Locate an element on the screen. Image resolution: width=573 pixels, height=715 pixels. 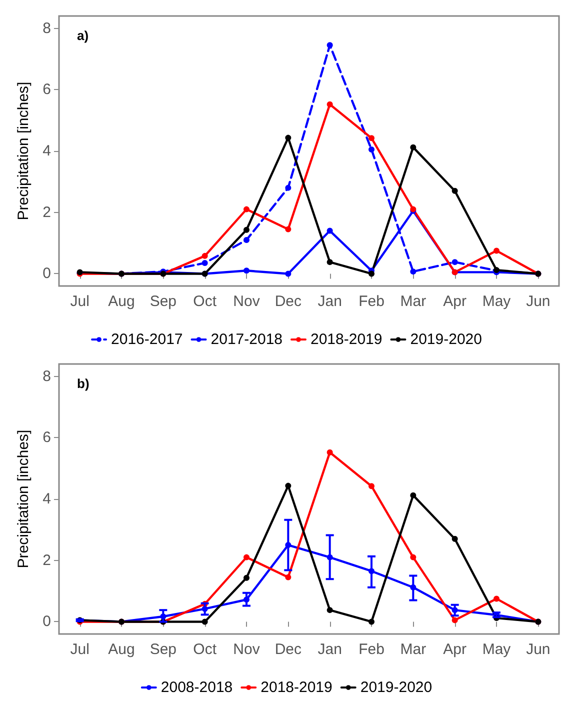
text: b) is located at coordinates (83, 383).